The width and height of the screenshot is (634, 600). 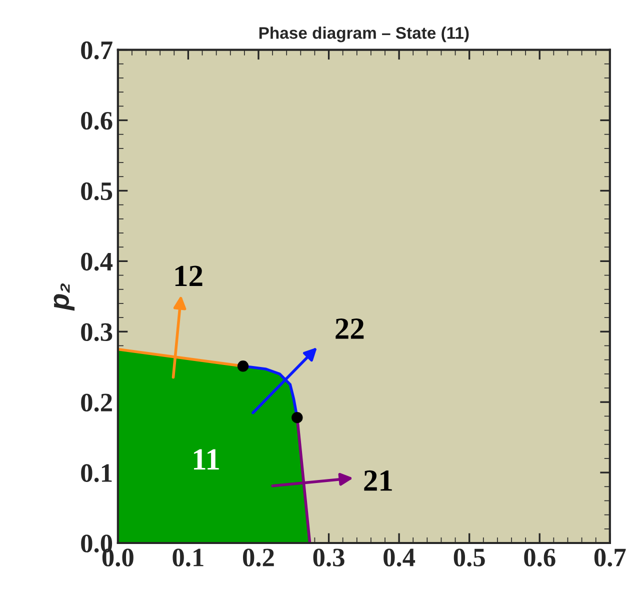 I want to click on x-tick-label: 0.3, so click(x=328, y=557).